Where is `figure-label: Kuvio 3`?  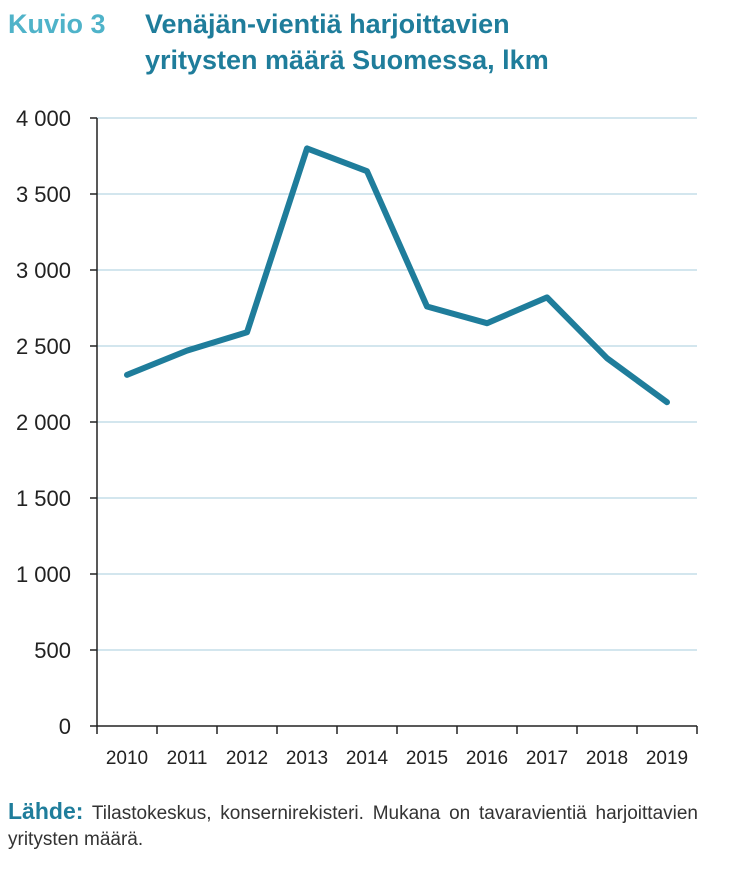
figure-label: Kuvio 3 is located at coordinates (57, 24).